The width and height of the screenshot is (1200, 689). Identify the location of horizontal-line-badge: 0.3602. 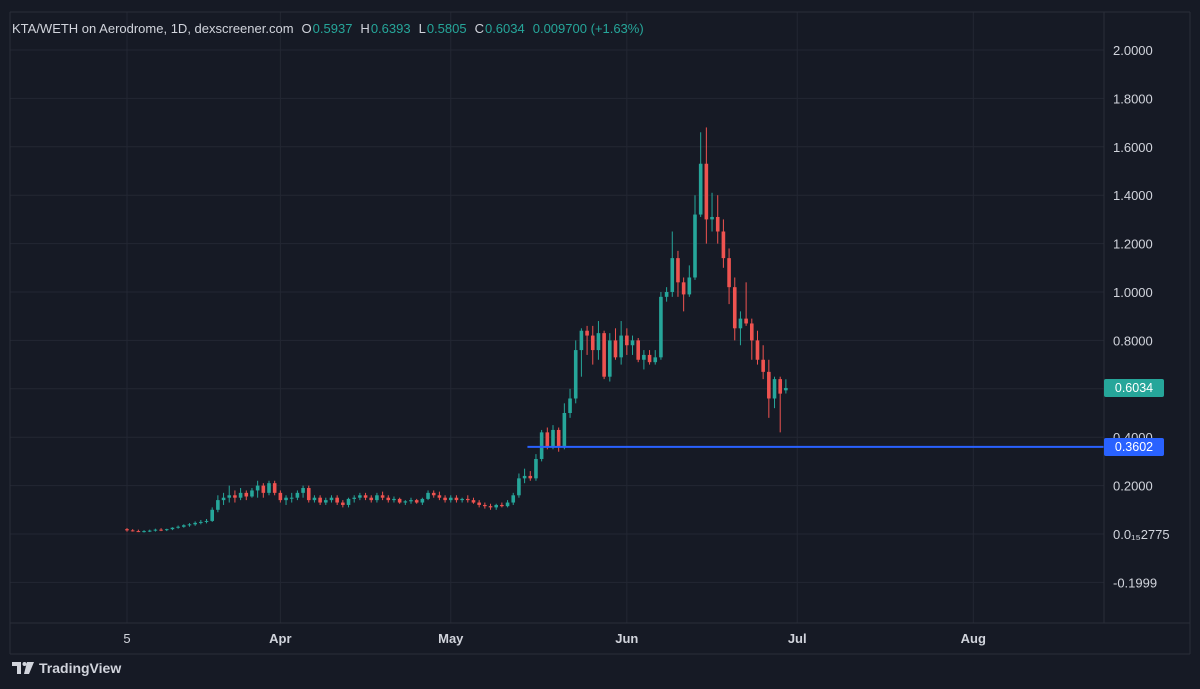
(1134, 446).